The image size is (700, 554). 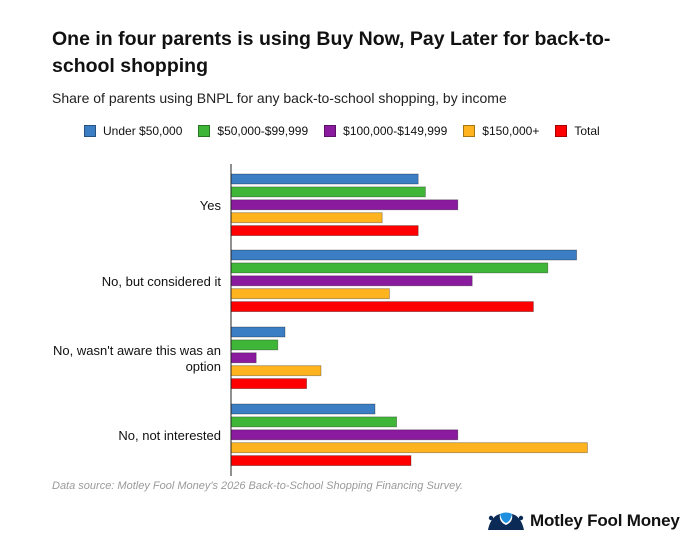 What do you see at coordinates (211, 205) in the screenshot?
I see `category-label: Yes` at bounding box center [211, 205].